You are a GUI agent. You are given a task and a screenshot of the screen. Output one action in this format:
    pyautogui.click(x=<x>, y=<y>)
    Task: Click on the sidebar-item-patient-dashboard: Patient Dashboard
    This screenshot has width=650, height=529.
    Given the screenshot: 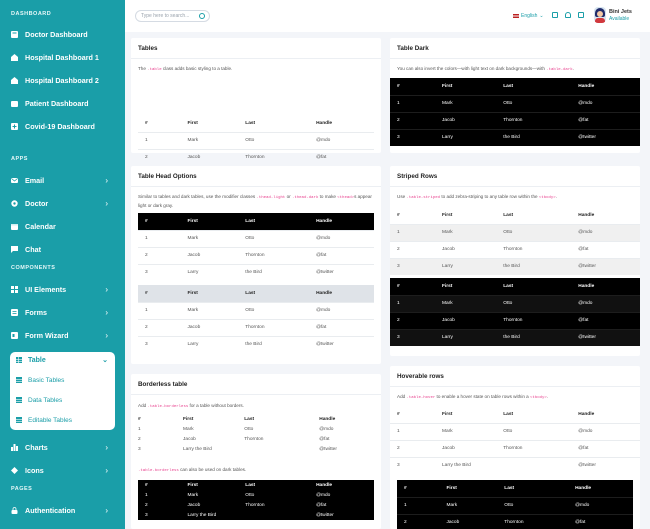 What is the action you would take?
    pyautogui.click(x=62, y=103)
    